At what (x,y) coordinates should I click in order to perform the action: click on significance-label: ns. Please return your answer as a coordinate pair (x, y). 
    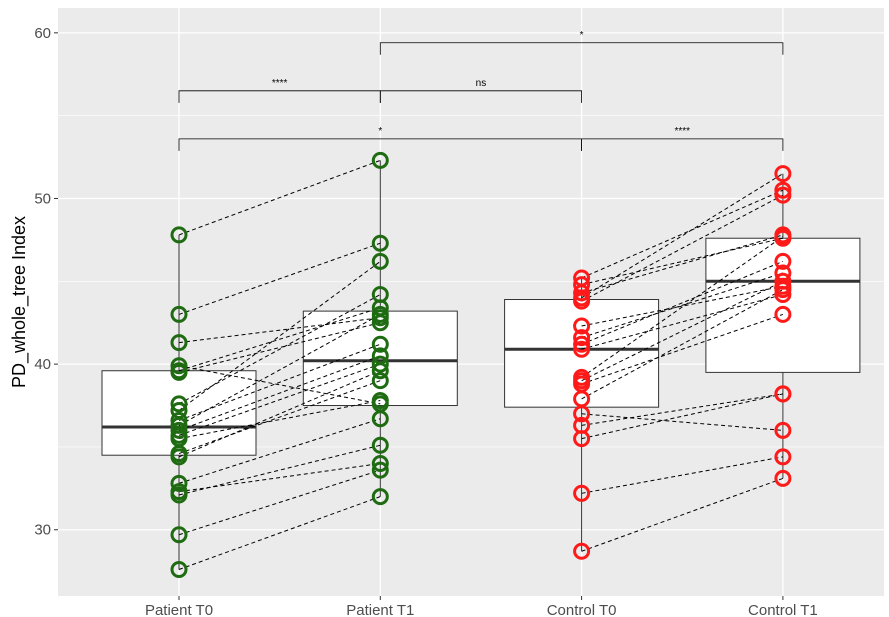
    Looking at the image, I should click on (481, 83).